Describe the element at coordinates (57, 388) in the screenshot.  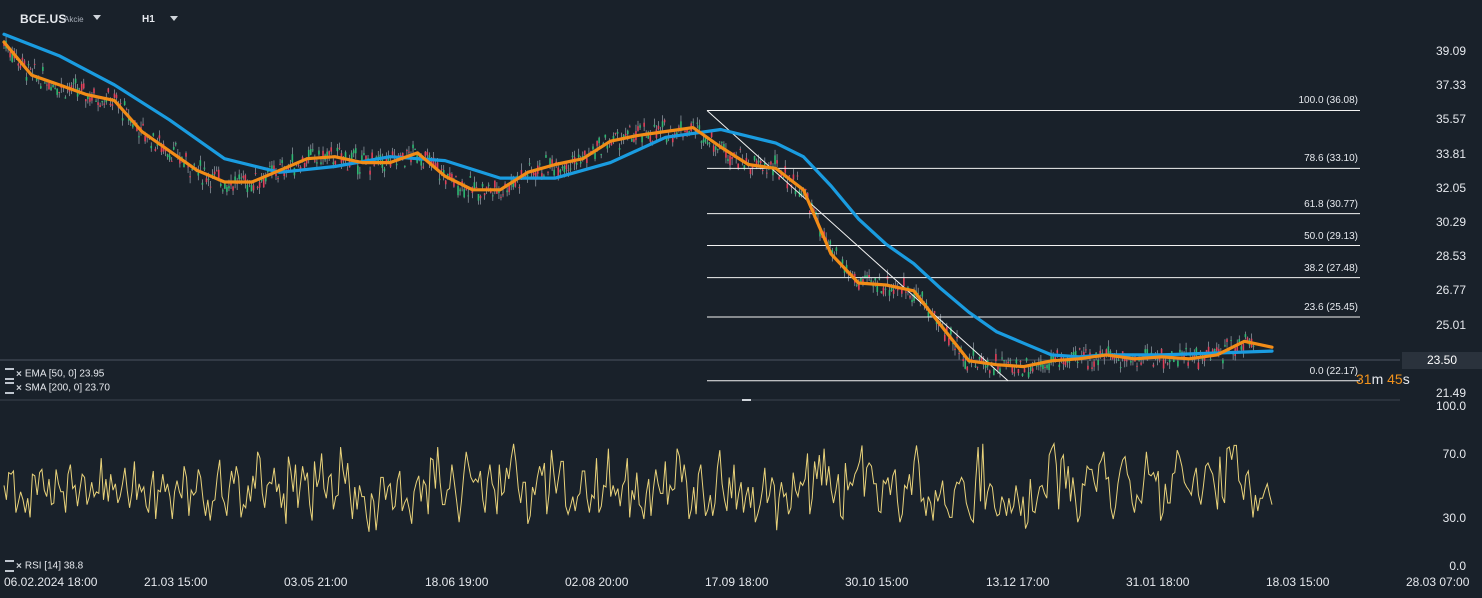
I see `sma-legend: × SMA [200, 0] 23.70` at that location.